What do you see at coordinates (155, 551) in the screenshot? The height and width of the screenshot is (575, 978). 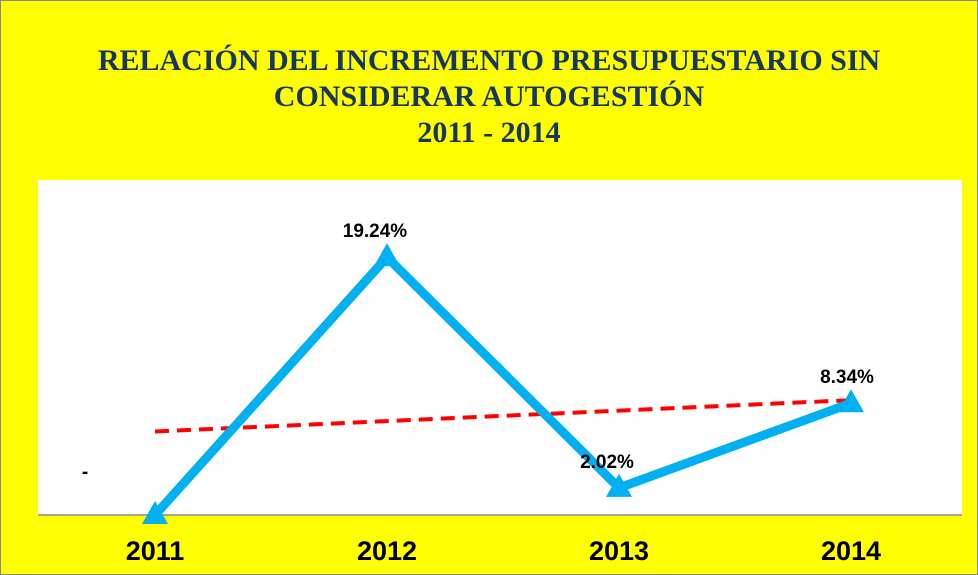 I see `x-tick-label: 2011` at bounding box center [155, 551].